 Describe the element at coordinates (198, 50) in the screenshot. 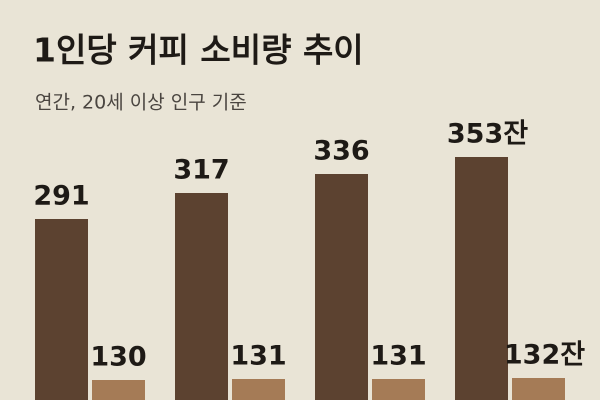

I see `chart-title: 1인당 커피 소비량 추이` at that location.